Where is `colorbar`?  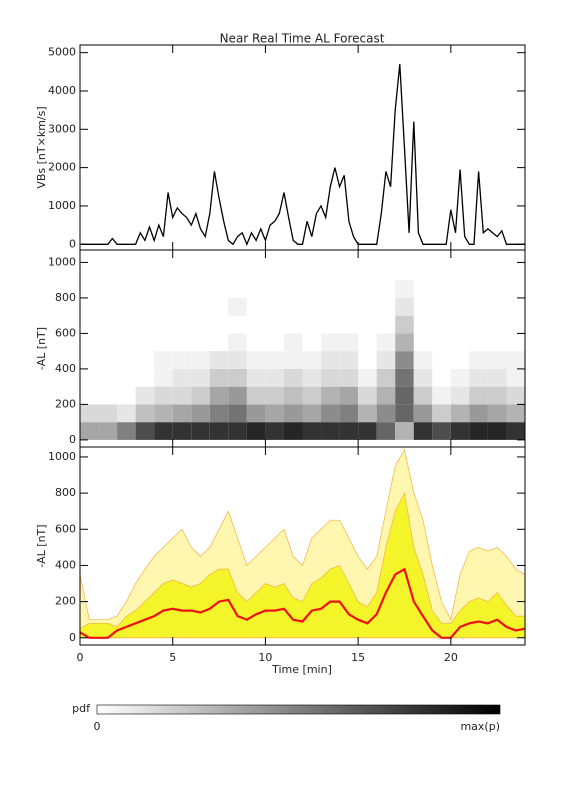 colorbar is located at coordinates (298, 709).